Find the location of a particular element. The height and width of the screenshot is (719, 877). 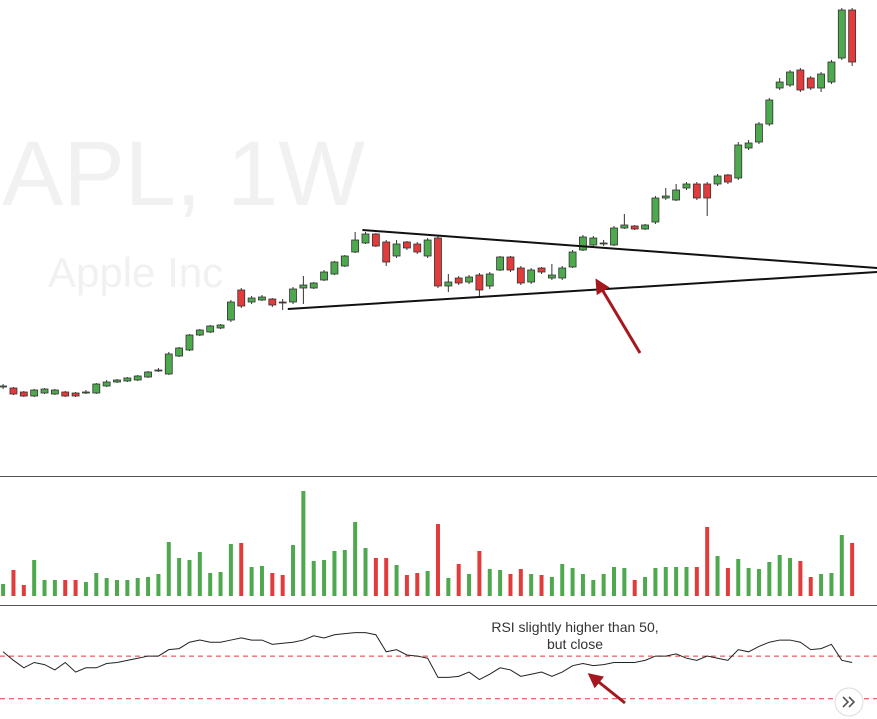

rsi-line is located at coordinates (427, 656).